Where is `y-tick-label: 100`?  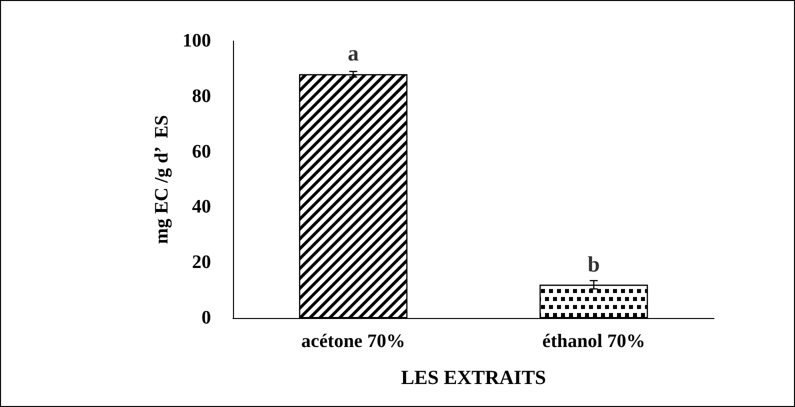 y-tick-label: 100 is located at coordinates (196, 41).